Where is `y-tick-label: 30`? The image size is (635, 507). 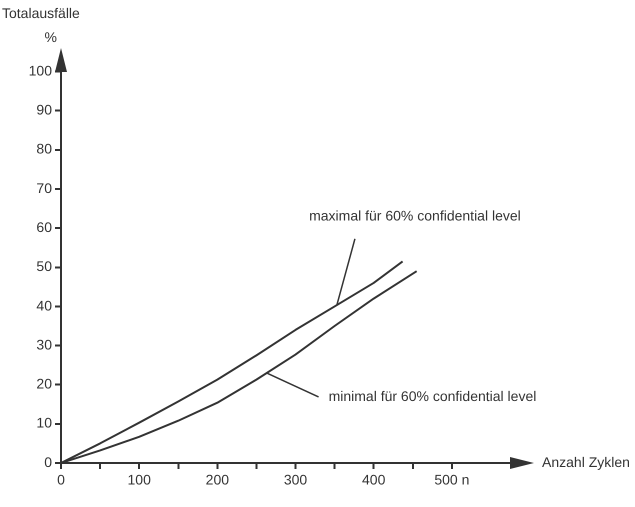 y-tick-label: 30 is located at coordinates (44, 344).